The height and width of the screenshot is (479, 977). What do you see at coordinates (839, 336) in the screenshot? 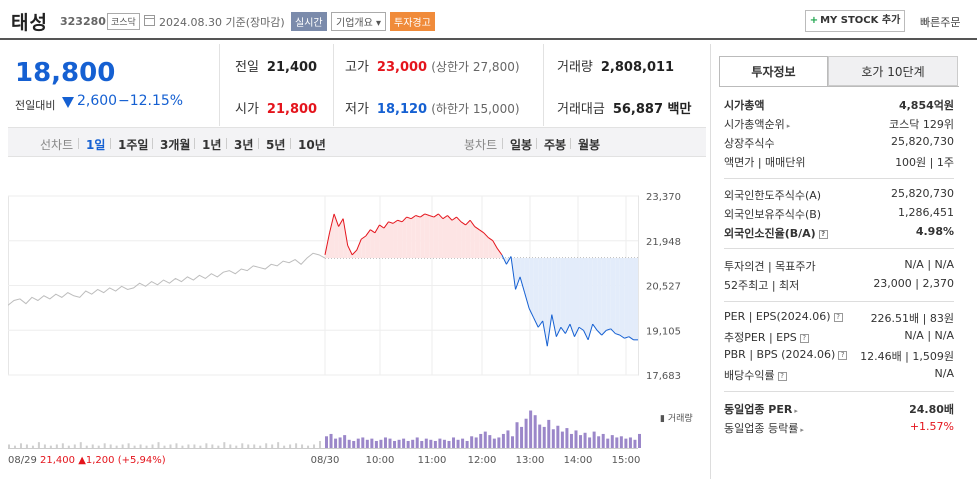
I see `info-est-per: 추정PER | EPS? N/A | N/A` at bounding box center [839, 336].